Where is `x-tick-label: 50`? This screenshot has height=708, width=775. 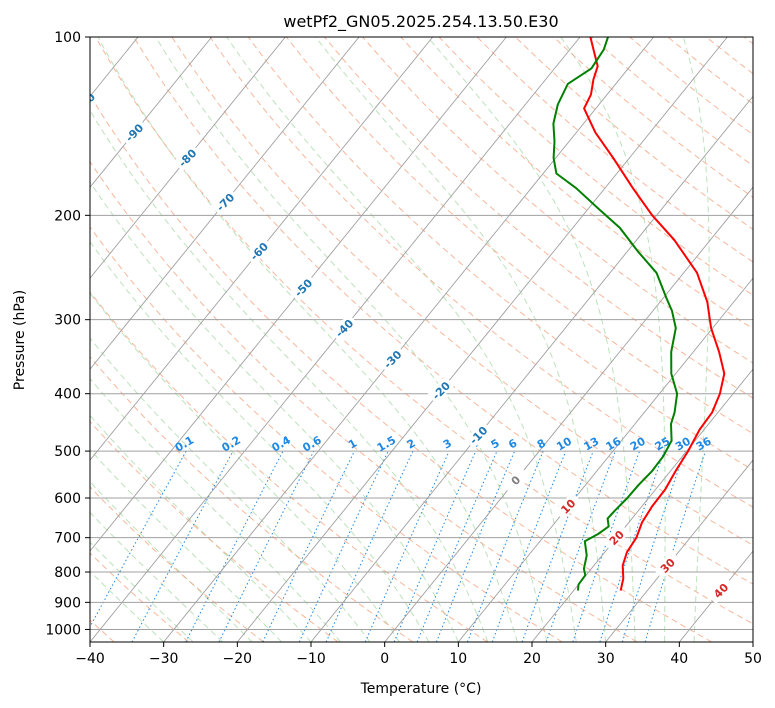
x-tick-label: 50 is located at coordinates (753, 659).